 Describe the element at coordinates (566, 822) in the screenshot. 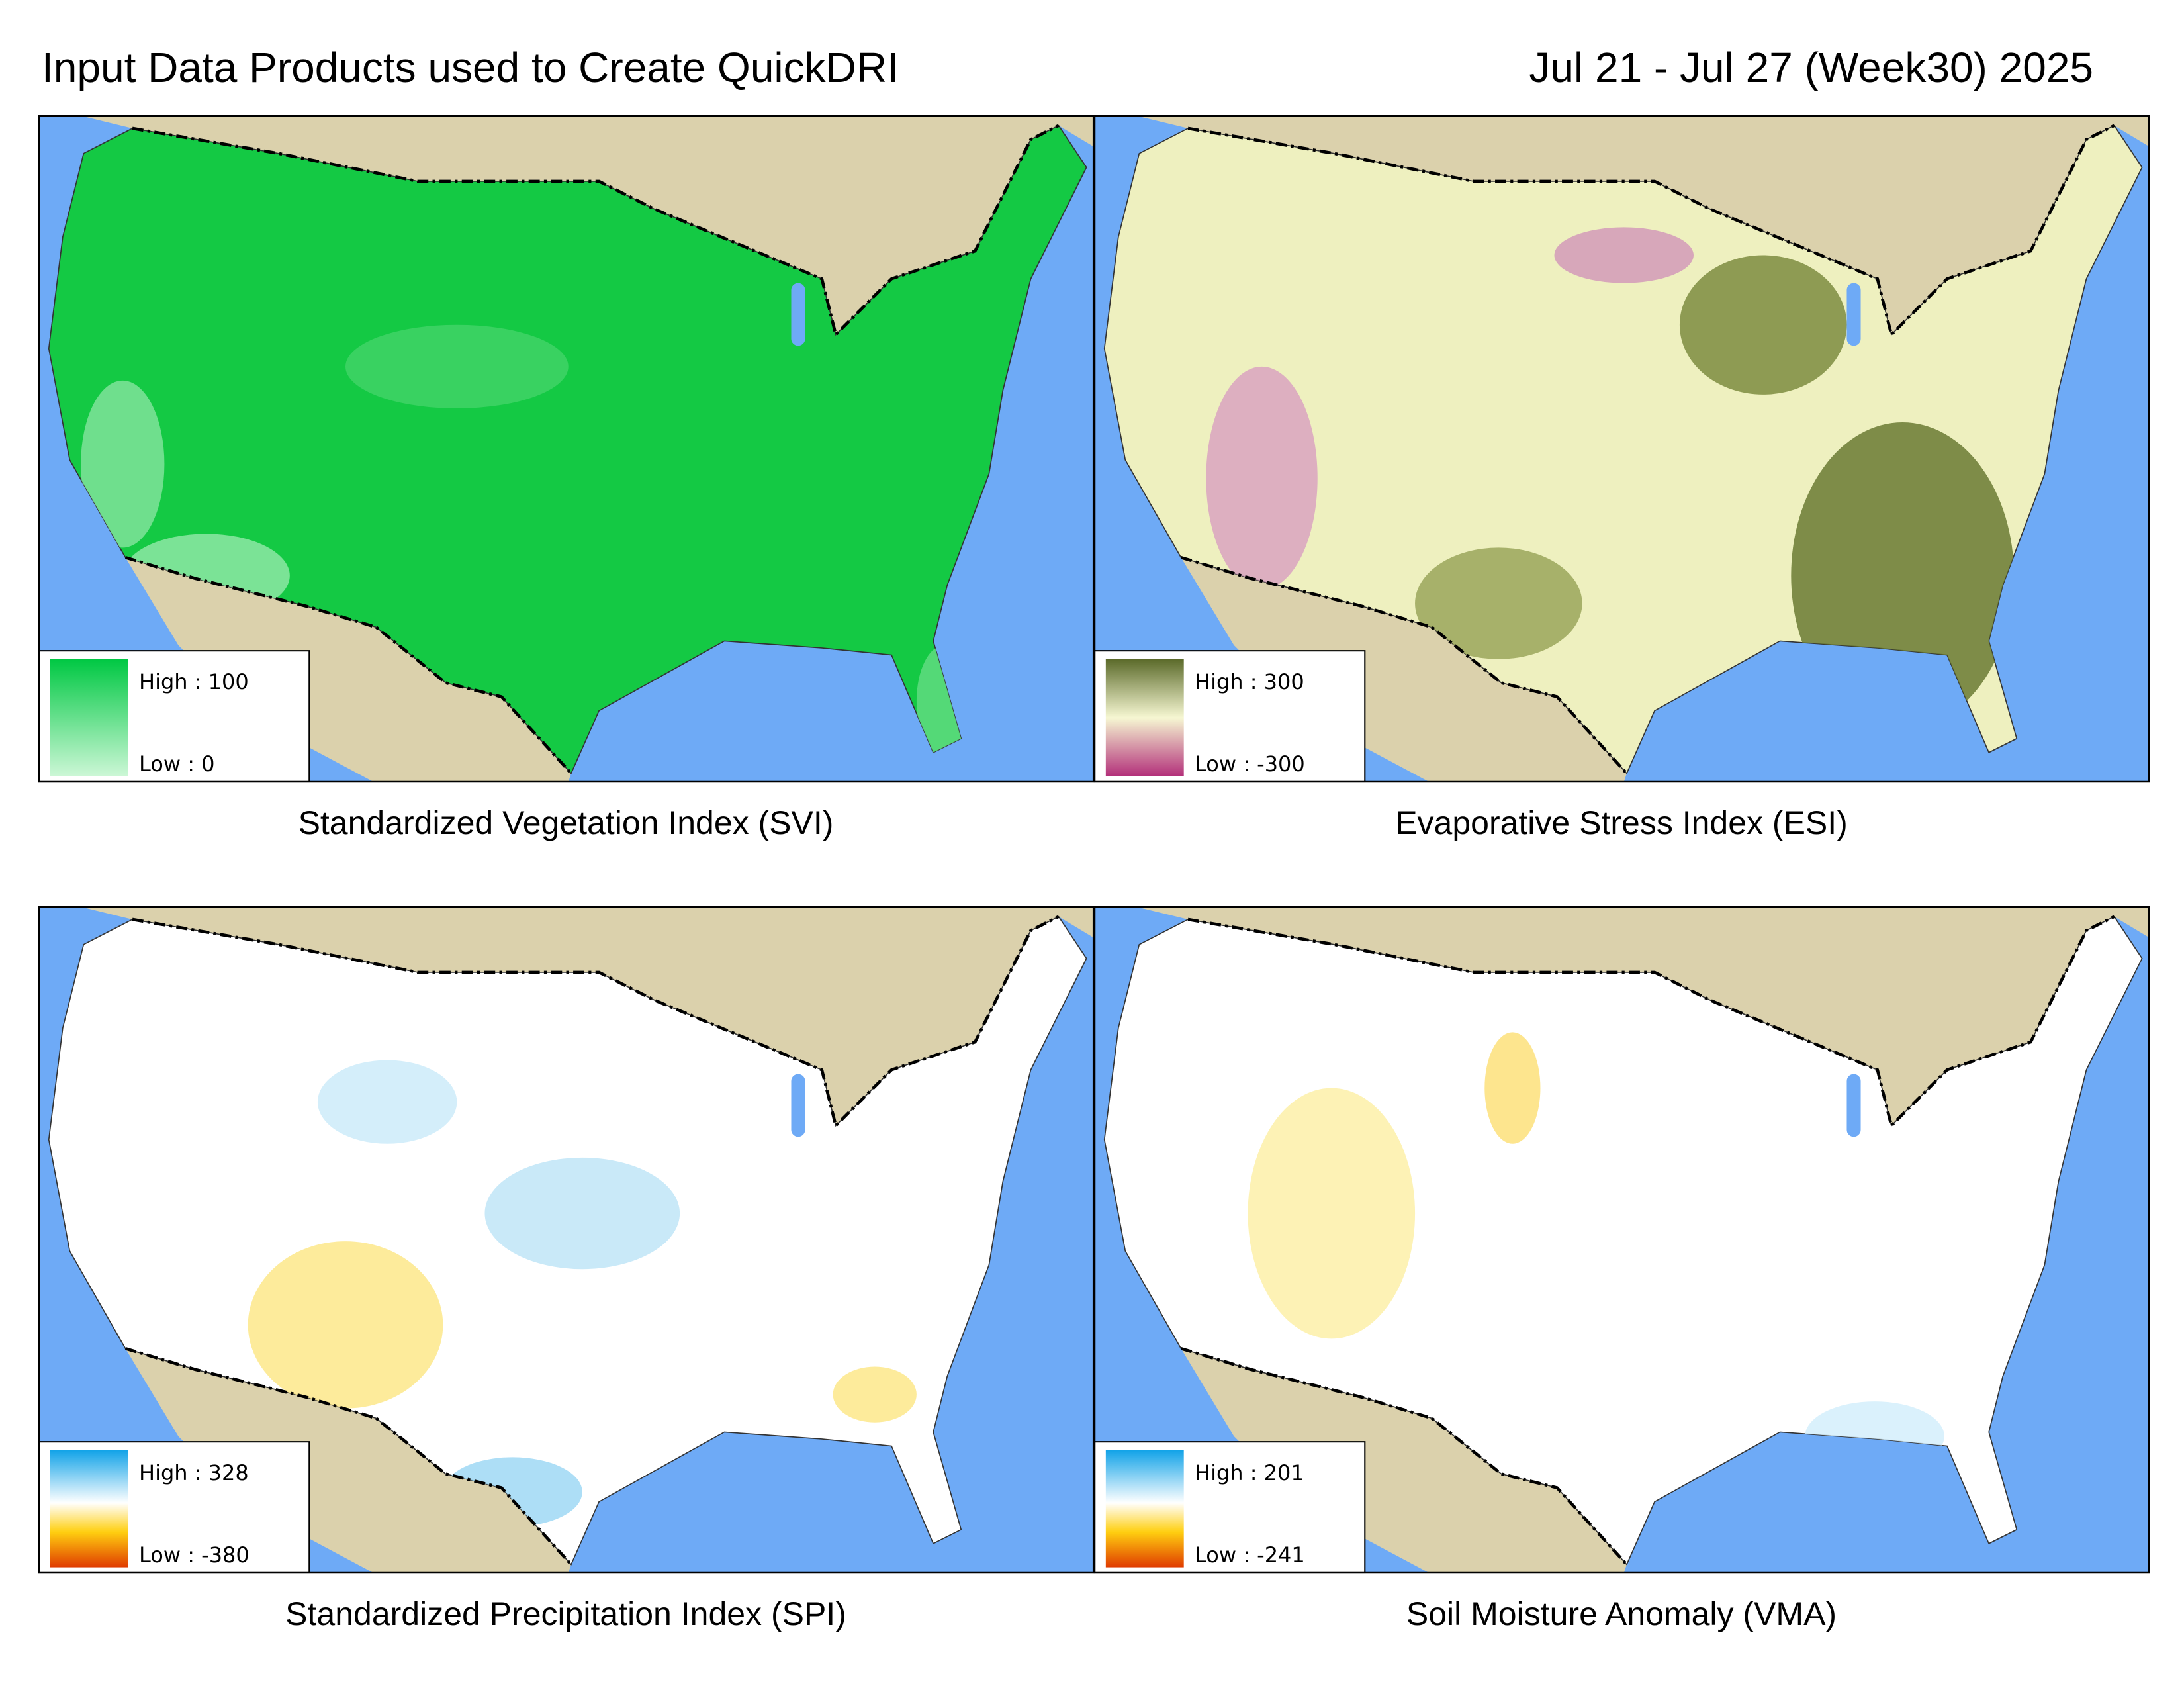

I see `panel-caption: Standardized Vegetation Index (SVI)` at that location.